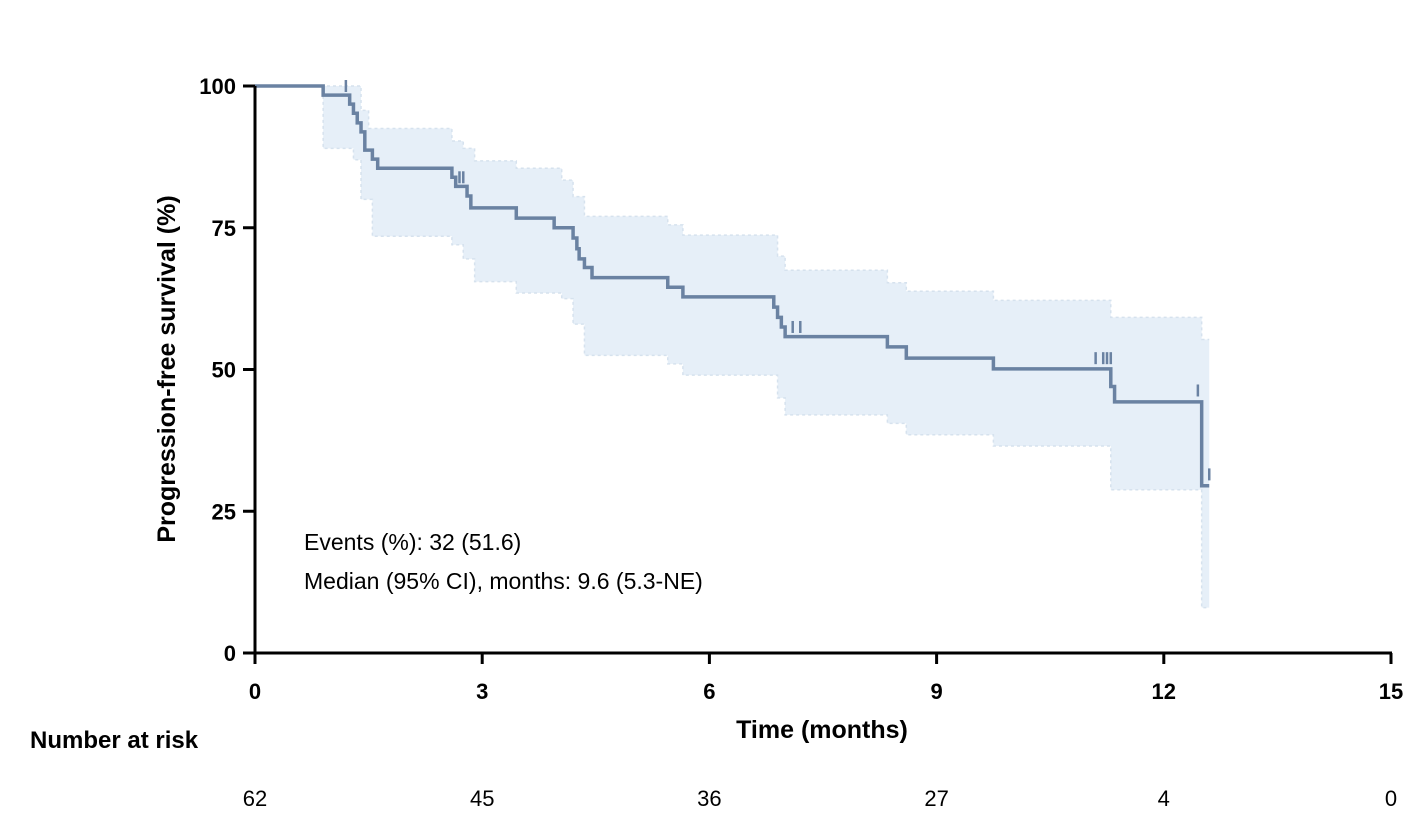 This screenshot has height=830, width=1403. What do you see at coordinates (1391, 798) in the screenshot?
I see `risk-value: 0` at bounding box center [1391, 798].